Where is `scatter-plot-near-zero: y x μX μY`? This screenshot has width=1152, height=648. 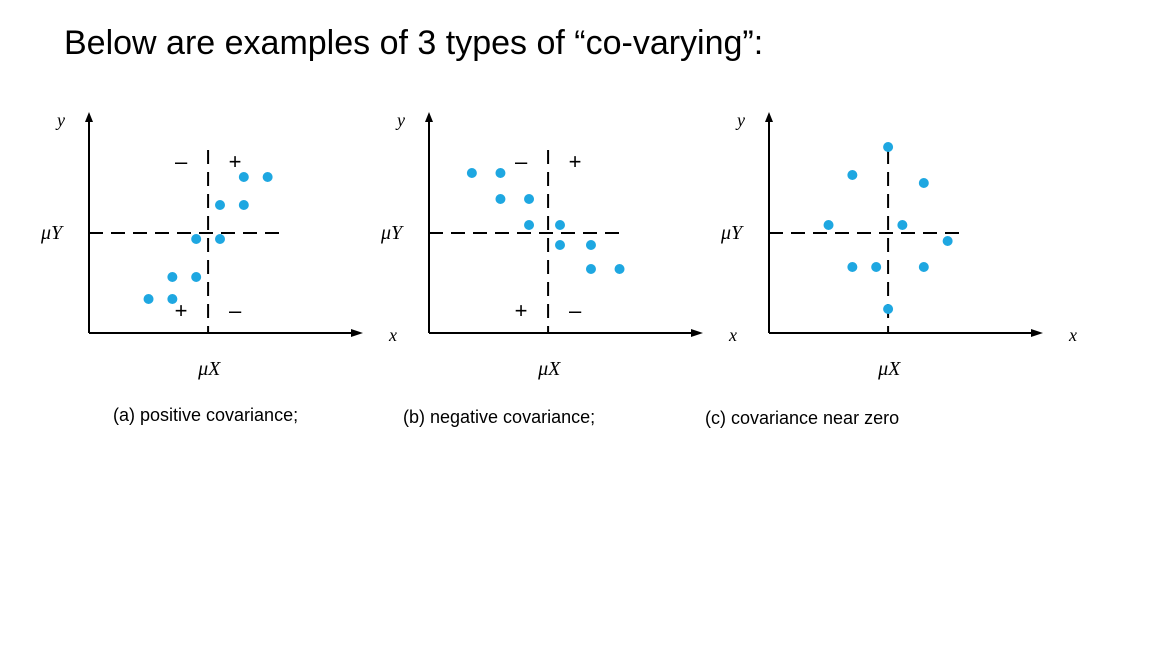 scatter-plot-near-zero: y x μX μY is located at coordinates (898, 250).